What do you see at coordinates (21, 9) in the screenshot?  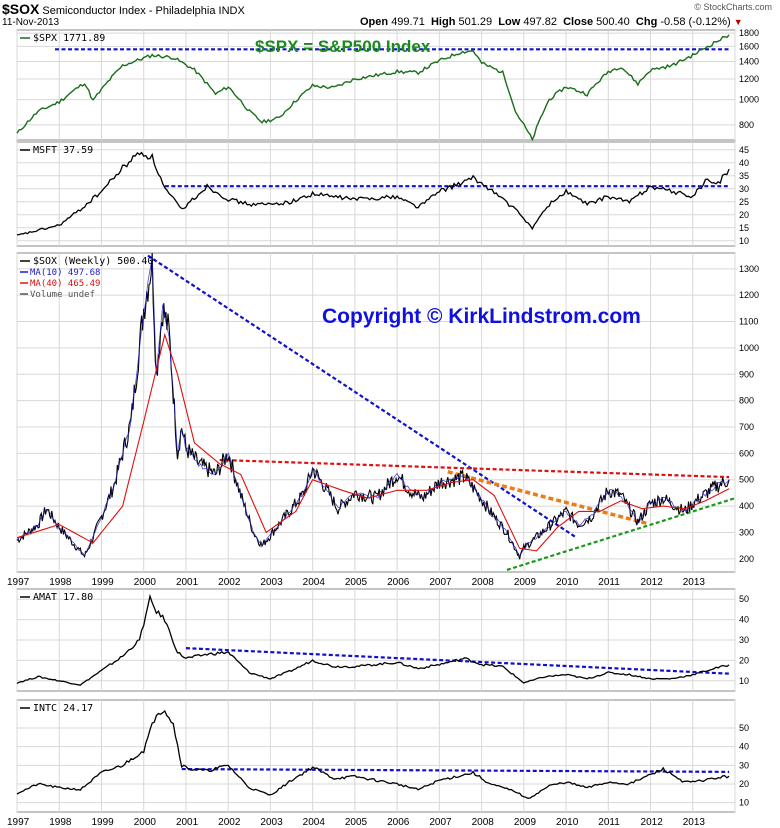 I see `symbol: $SOX` at bounding box center [21, 9].